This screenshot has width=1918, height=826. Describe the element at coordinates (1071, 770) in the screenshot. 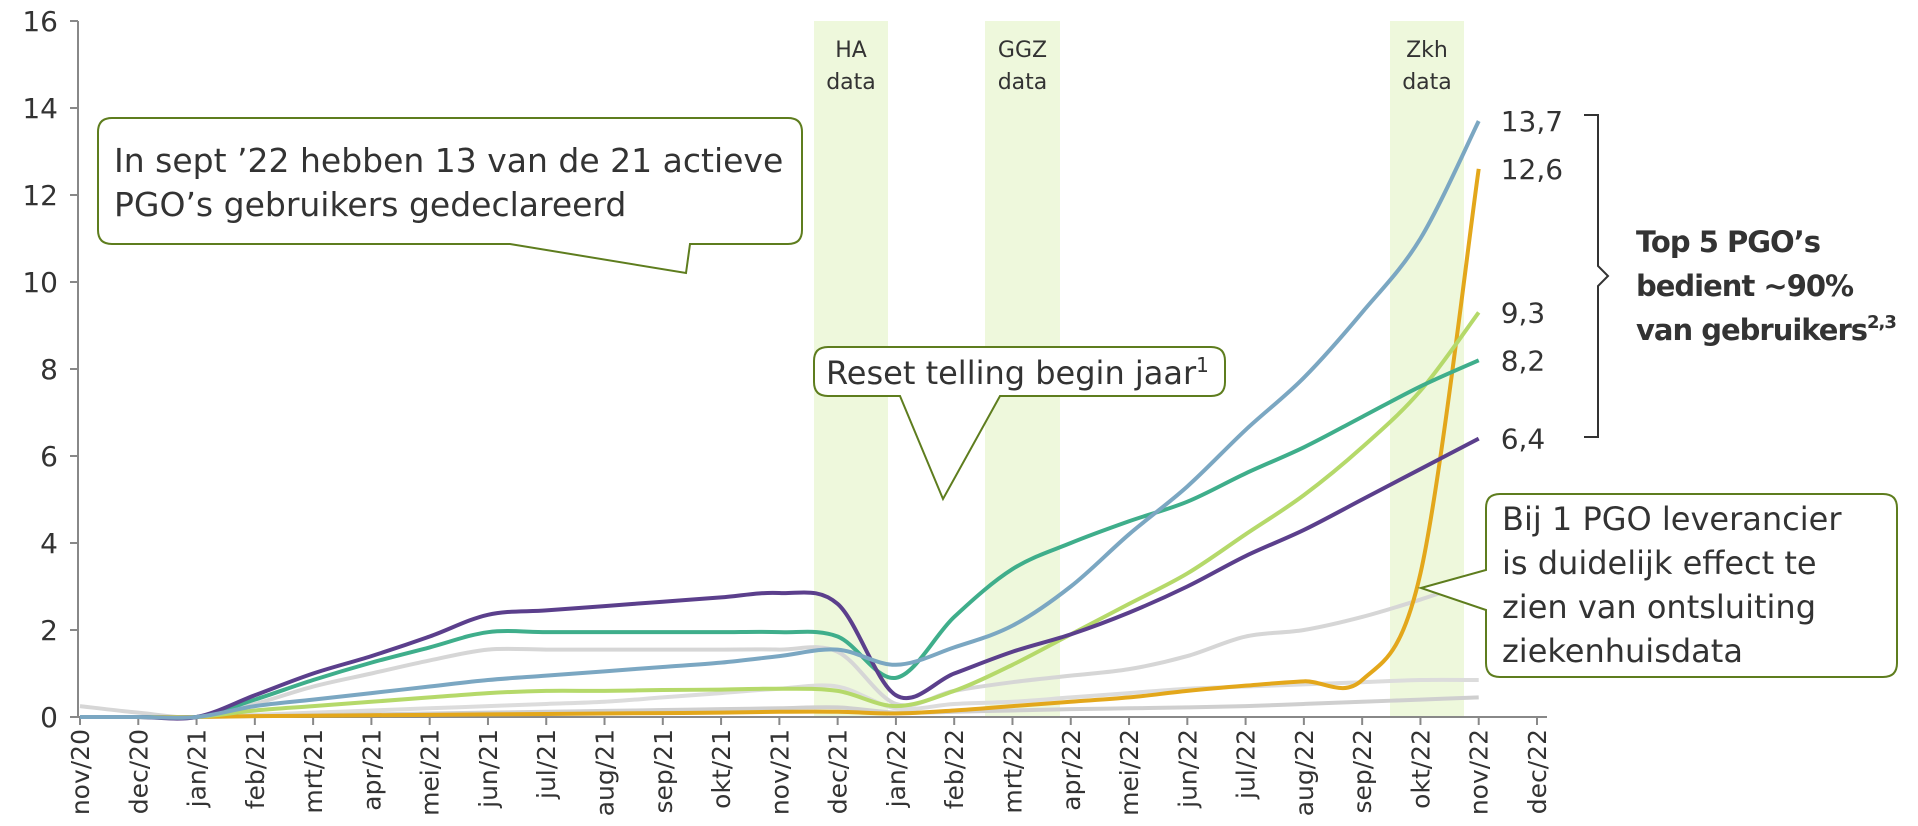

I see `x-tick-label: apr/22` at that location.